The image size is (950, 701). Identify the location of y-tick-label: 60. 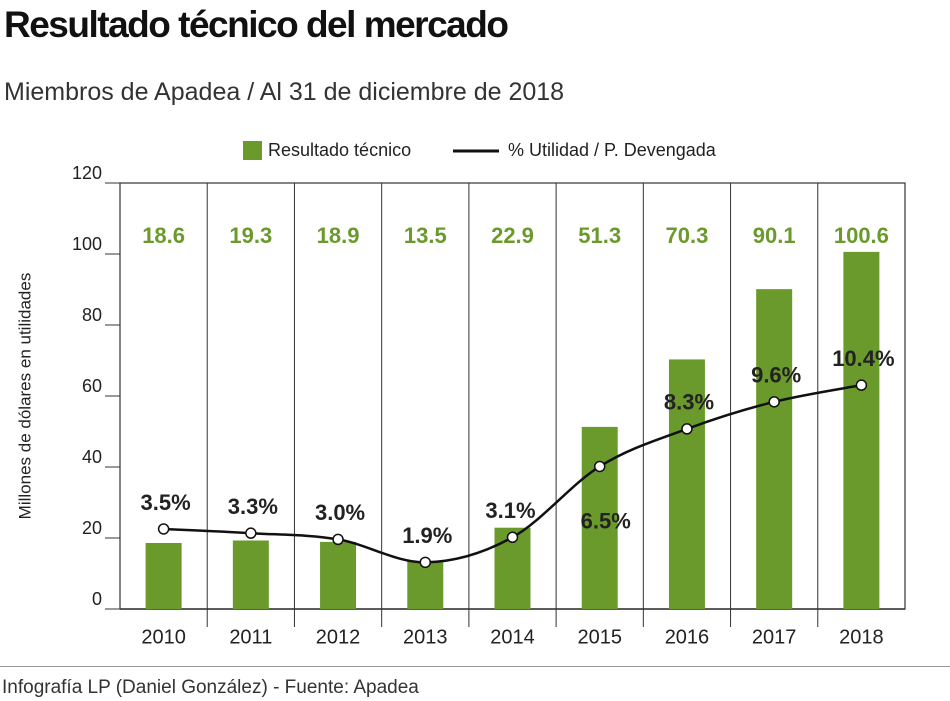
(92, 386).